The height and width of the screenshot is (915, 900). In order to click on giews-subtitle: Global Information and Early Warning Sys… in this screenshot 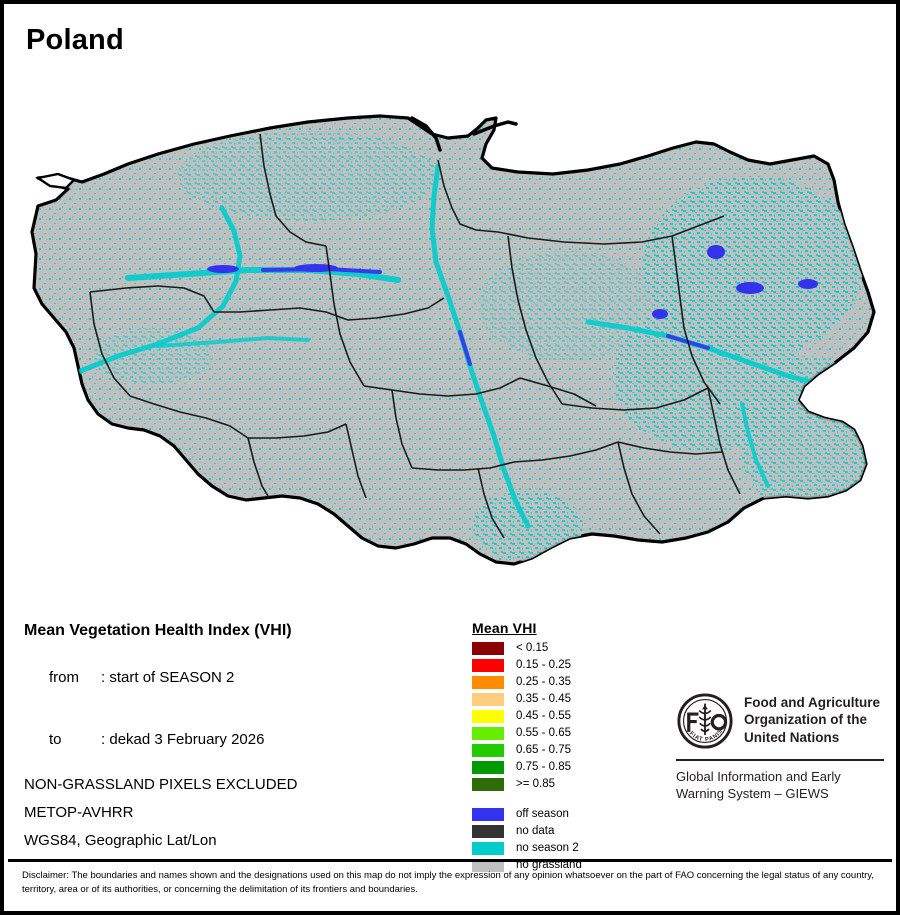, I will do `click(781, 785)`.